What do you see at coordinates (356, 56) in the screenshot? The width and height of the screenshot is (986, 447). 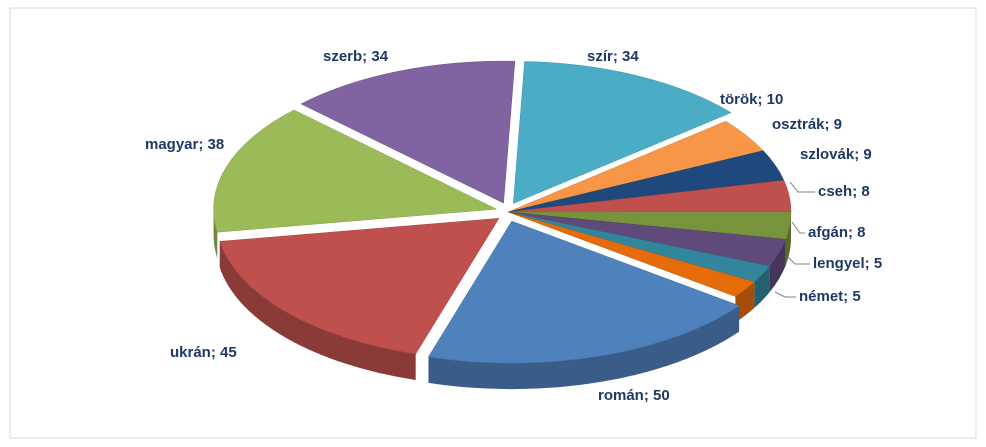 I see `data-label: szerb; 34` at bounding box center [356, 56].